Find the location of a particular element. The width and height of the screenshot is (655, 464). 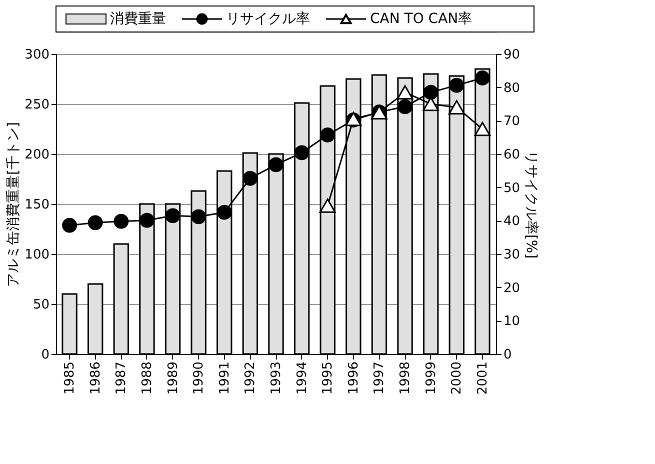

y2-tick-label: 60 is located at coordinates (512, 155).